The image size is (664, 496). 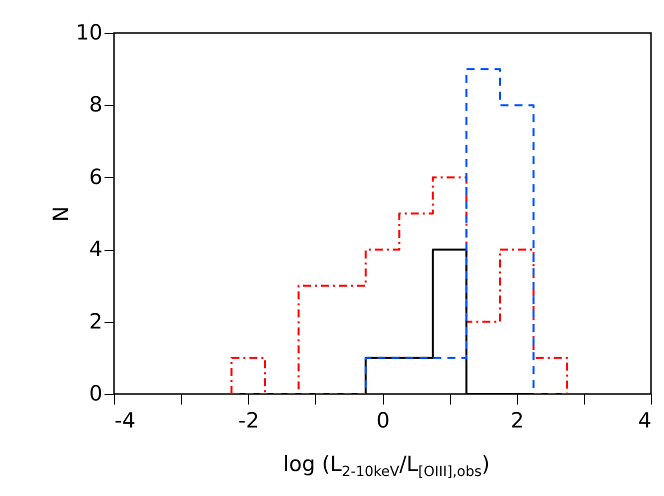 I want to click on x-tick-label: 0, so click(x=383, y=420).